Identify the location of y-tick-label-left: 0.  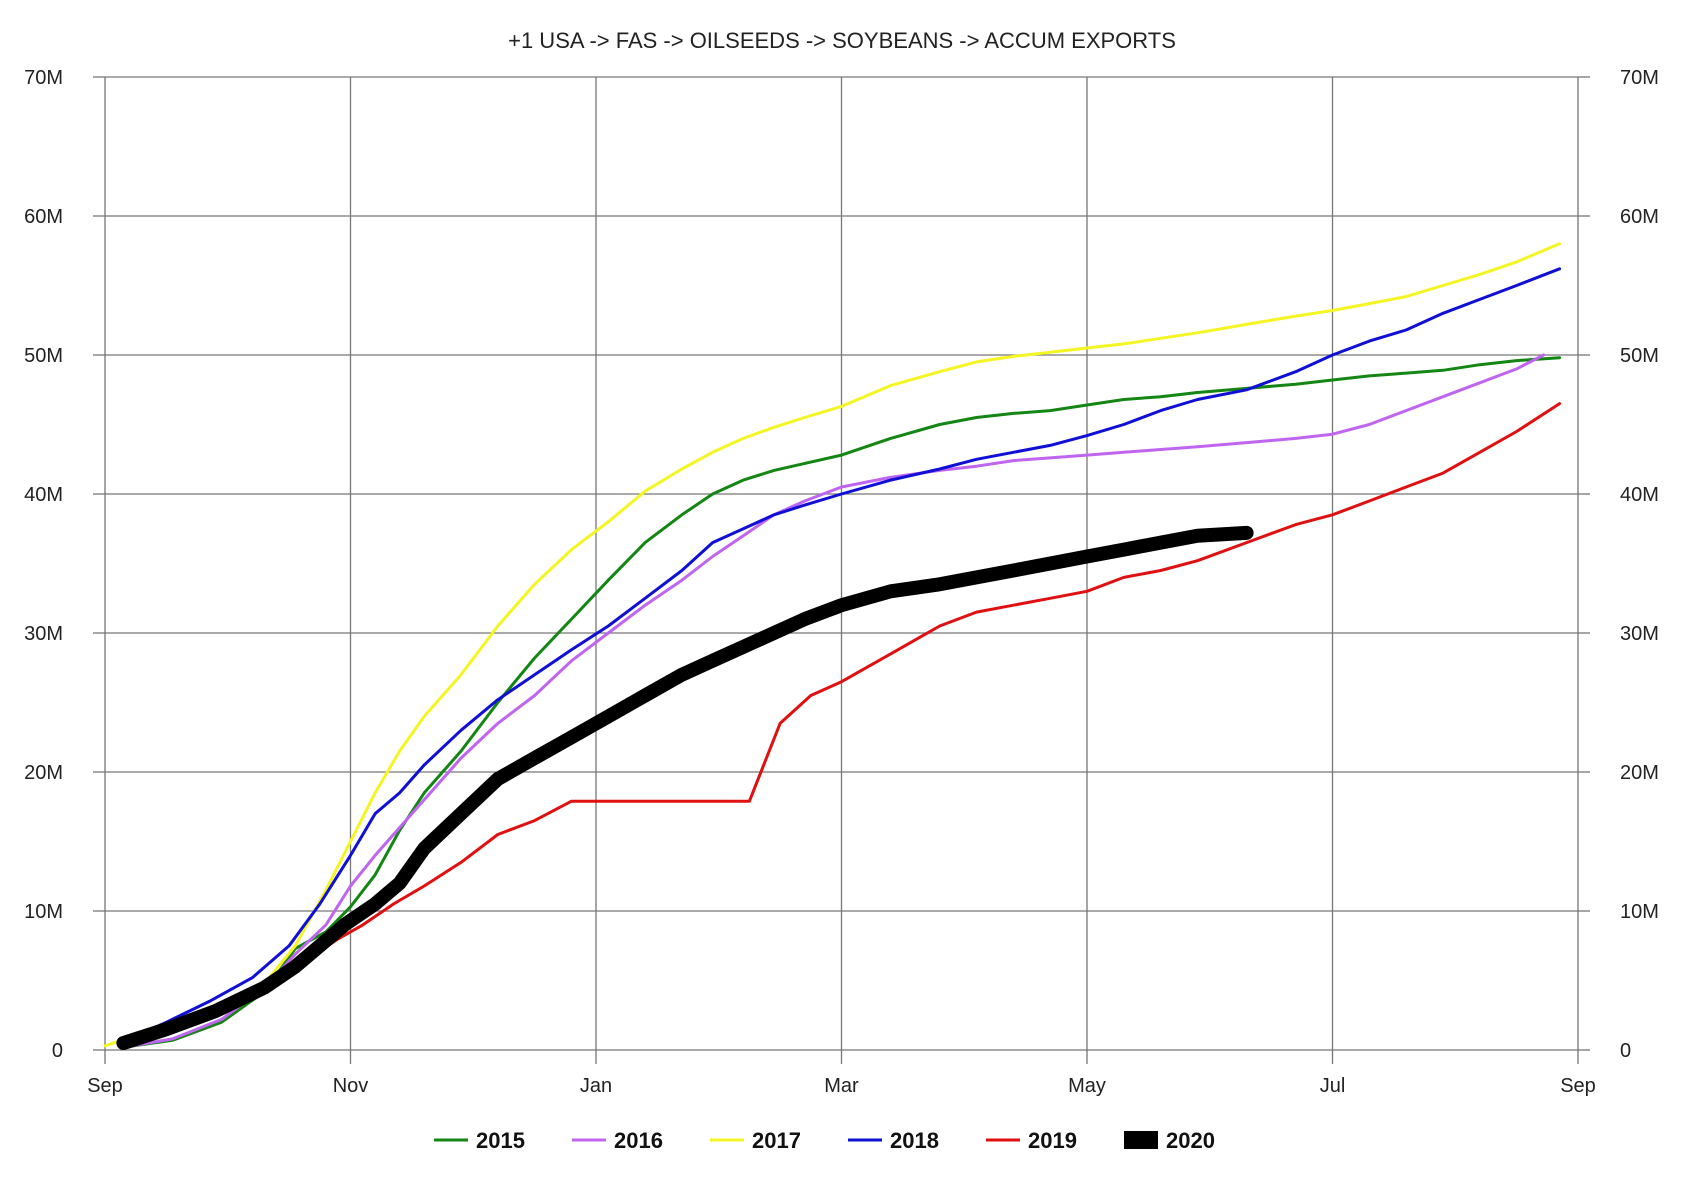
(57, 1051).